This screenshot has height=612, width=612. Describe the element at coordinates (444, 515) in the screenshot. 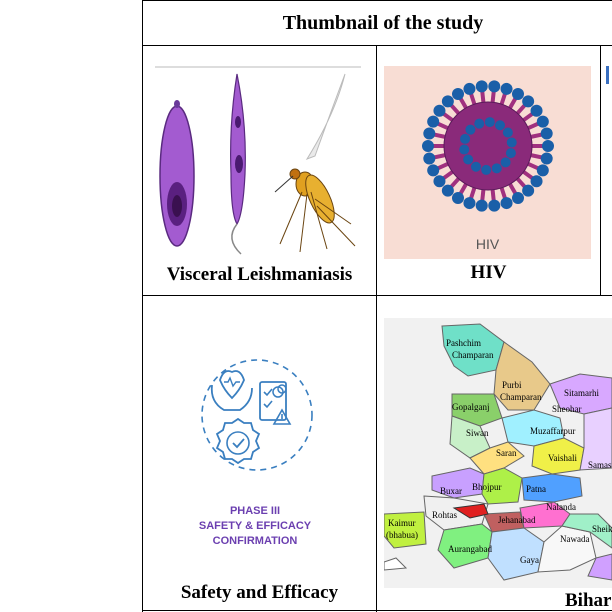

I see `map-label-rohtas: Rohtas` at that location.